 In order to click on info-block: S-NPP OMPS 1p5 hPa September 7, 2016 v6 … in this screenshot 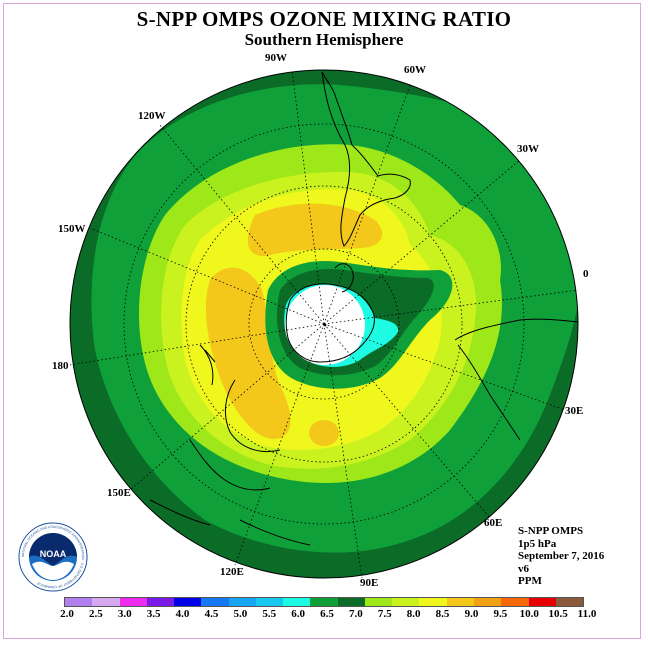, I will do `click(561, 556)`.